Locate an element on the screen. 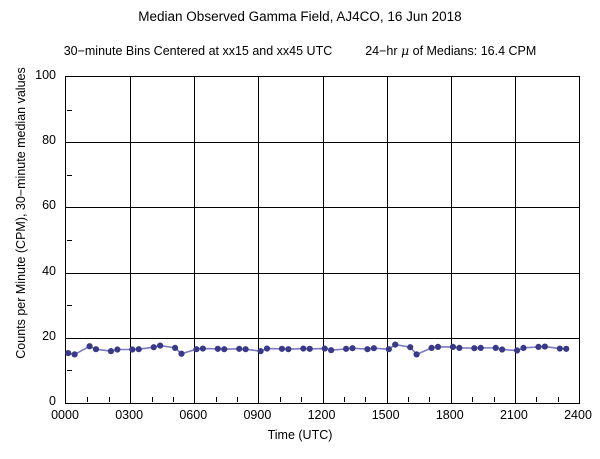 This screenshot has height=459, width=600. x-axis-title: Time (UTC) is located at coordinates (300, 435).